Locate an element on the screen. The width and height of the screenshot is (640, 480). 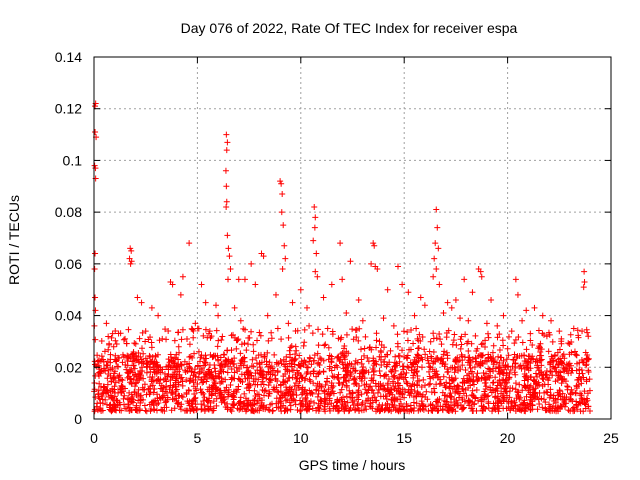
y-axis-label: ROTI / TECUs is located at coordinates (14, 240).